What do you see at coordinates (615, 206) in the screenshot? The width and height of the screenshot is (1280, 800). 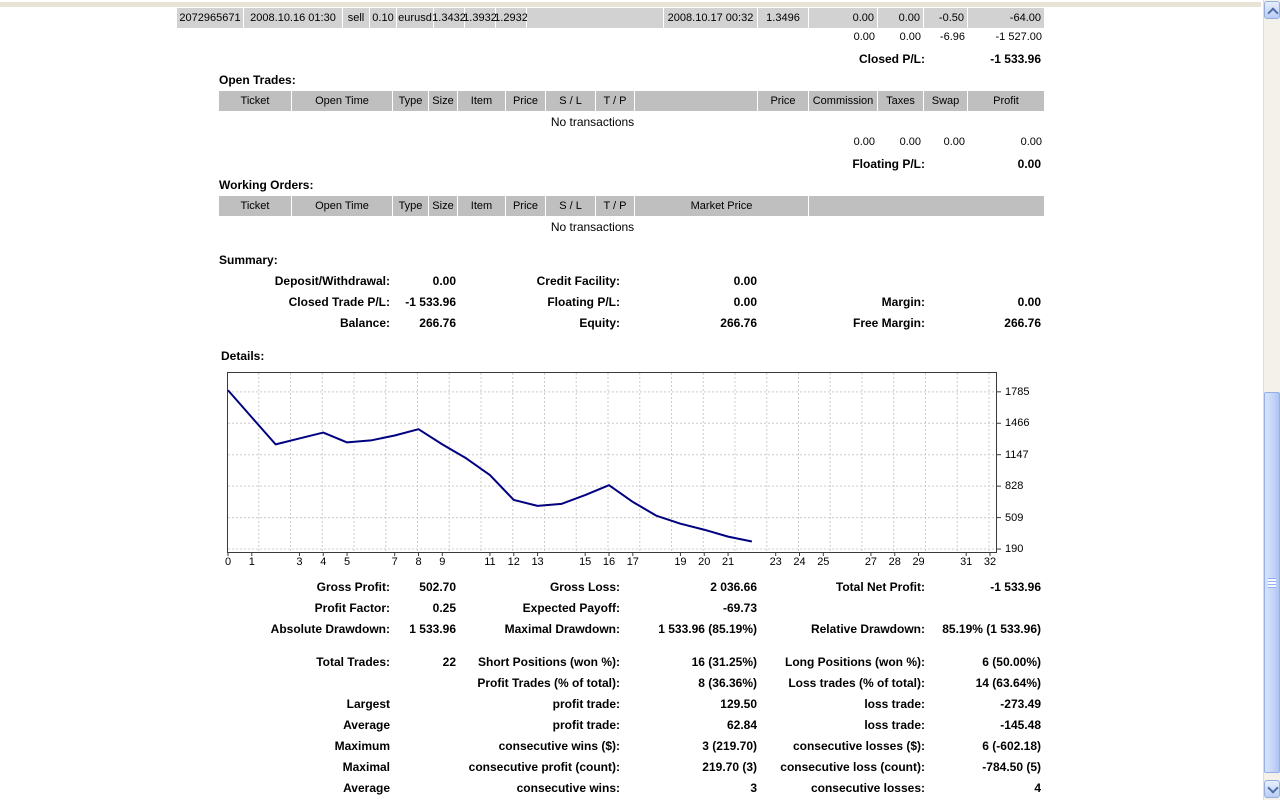 I see `col-tp: T / P` at bounding box center [615, 206].